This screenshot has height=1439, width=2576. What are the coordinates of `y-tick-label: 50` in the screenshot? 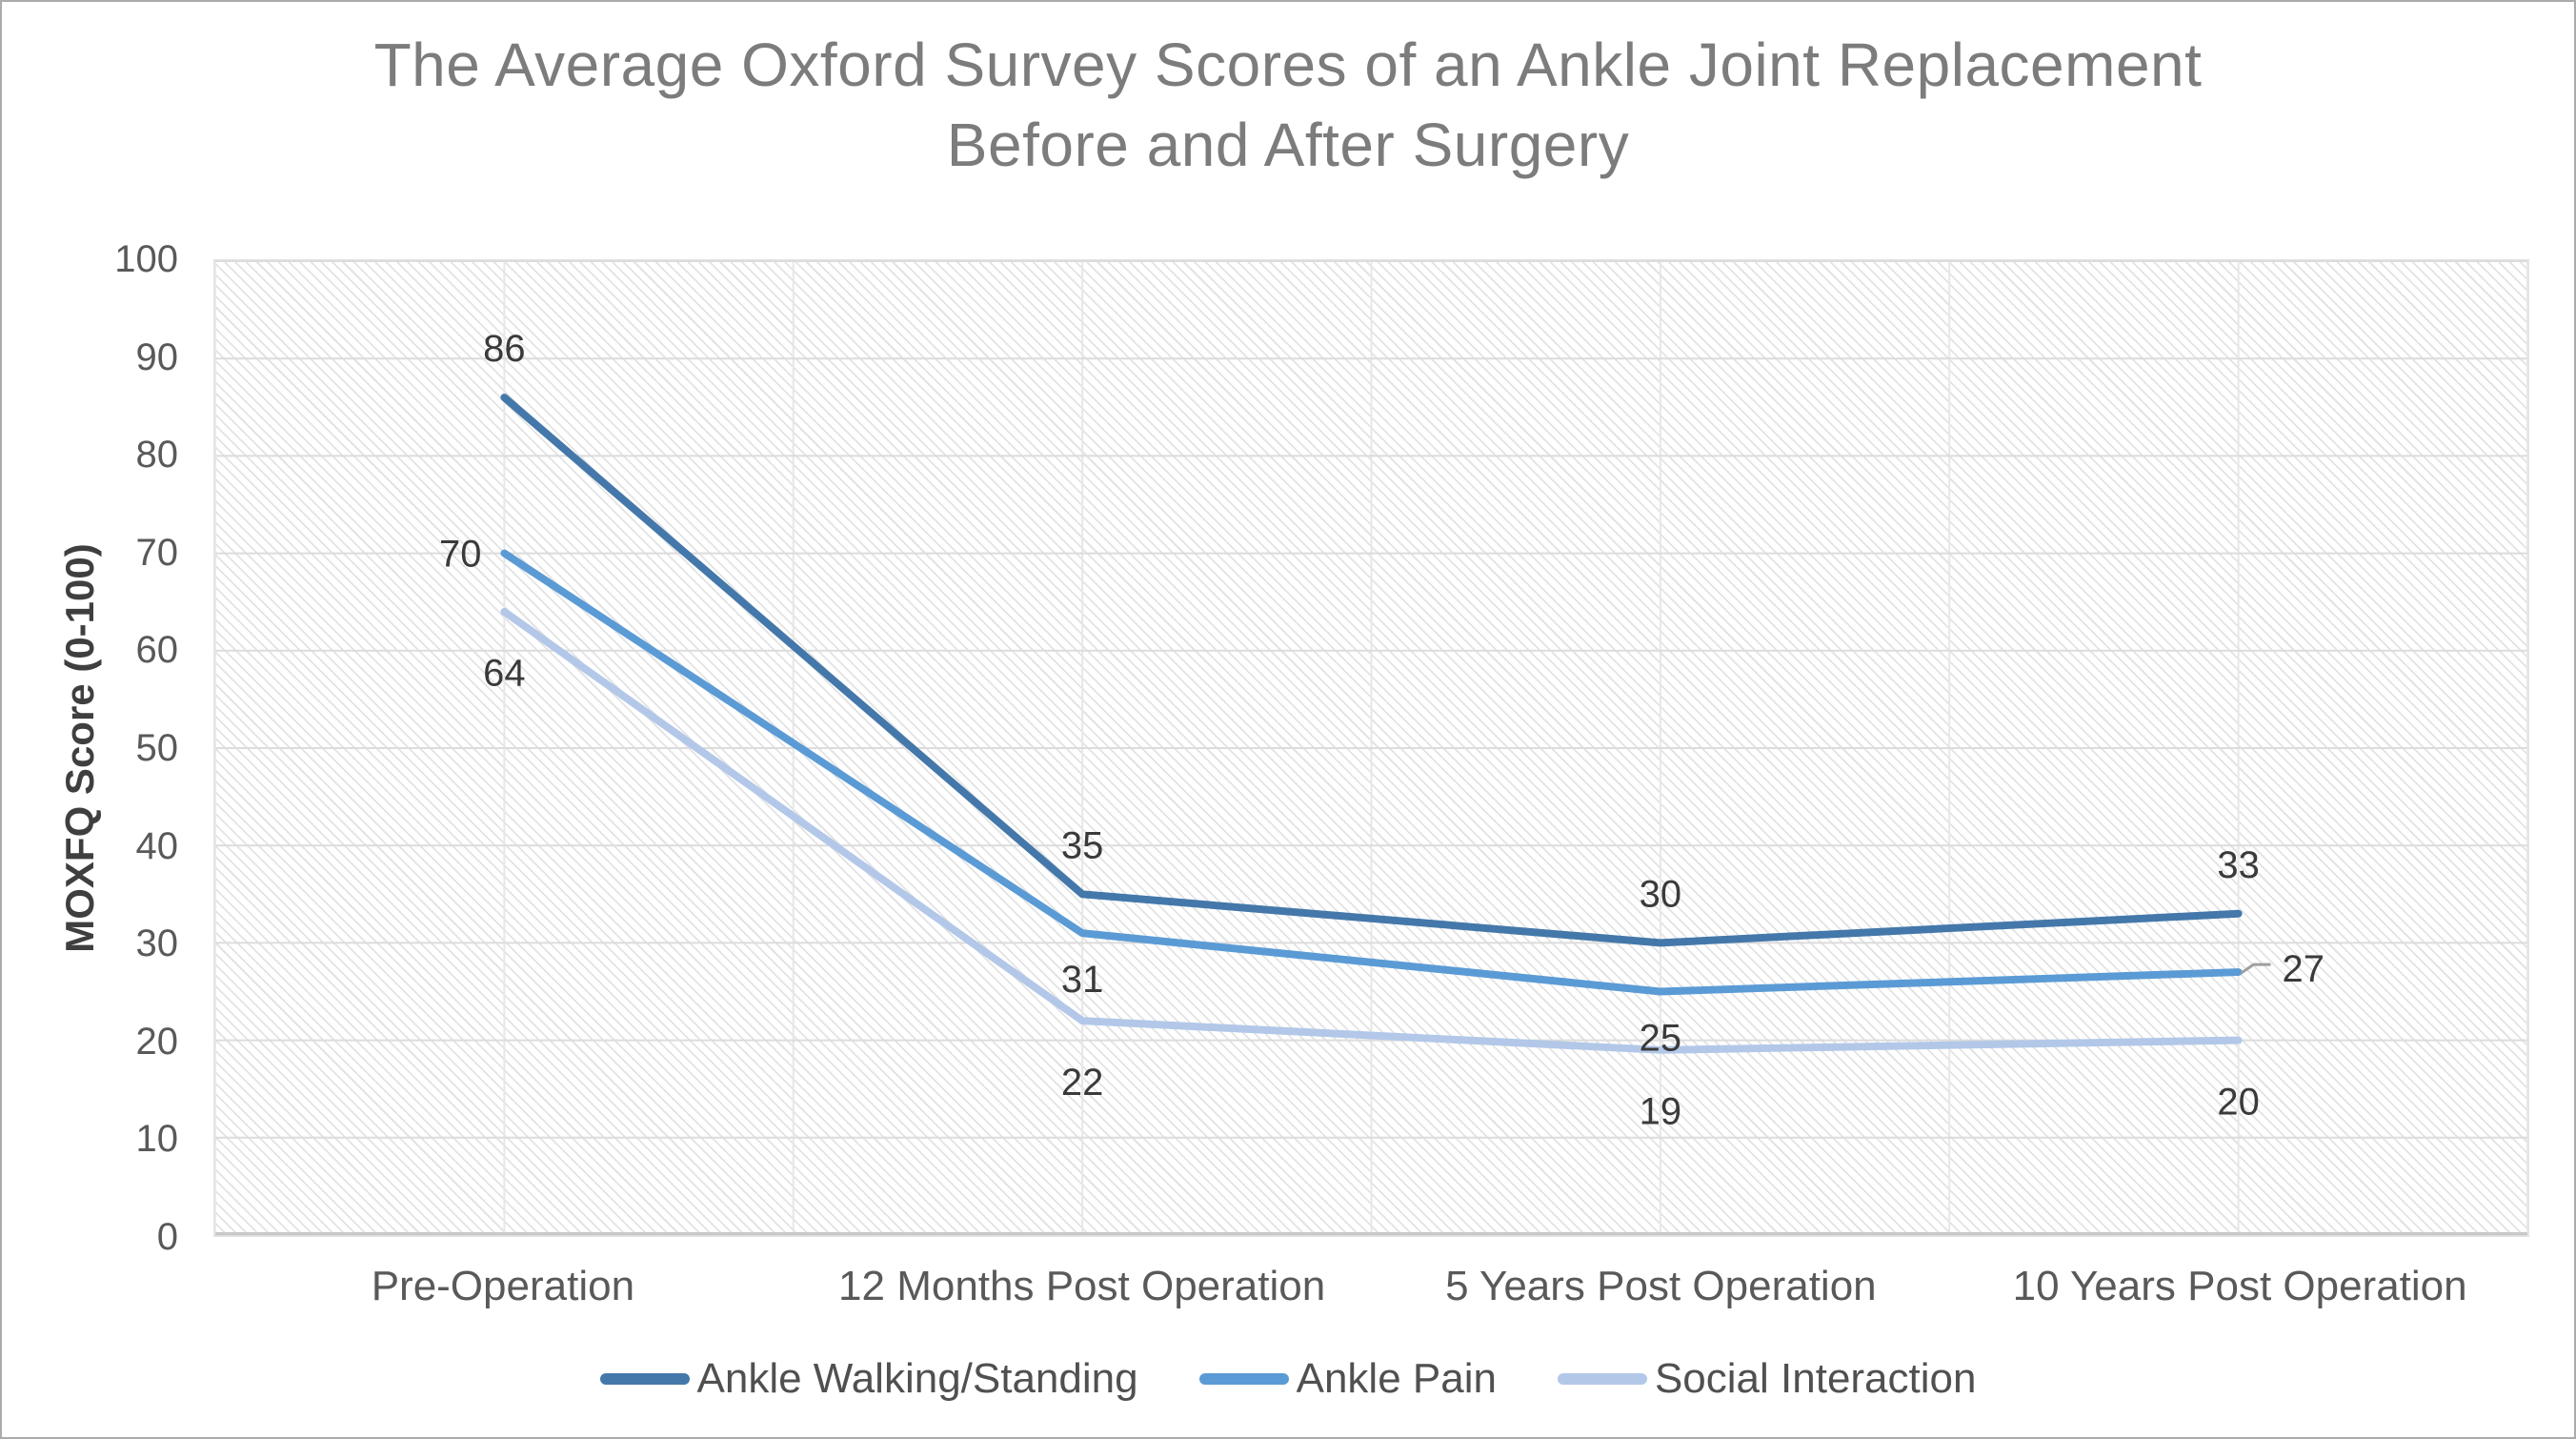 It's located at (157, 748).